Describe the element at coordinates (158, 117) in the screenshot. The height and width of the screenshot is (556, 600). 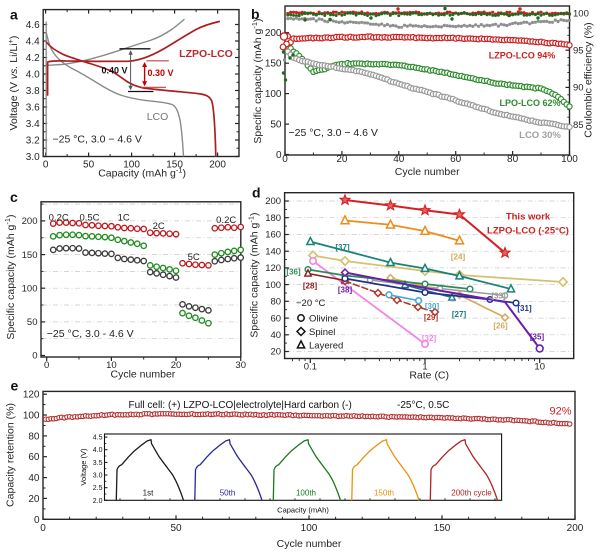
I see `svg-text: LCO` at that location.